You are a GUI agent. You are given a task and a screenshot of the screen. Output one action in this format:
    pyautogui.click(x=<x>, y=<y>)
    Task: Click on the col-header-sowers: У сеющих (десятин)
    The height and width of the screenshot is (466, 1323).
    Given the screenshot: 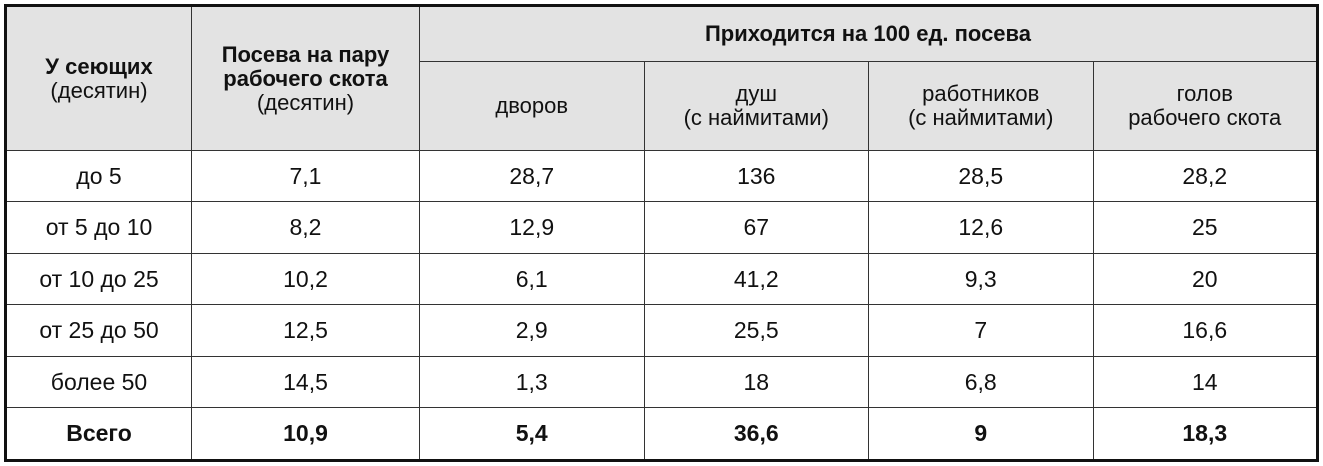 What is the action you would take?
    pyautogui.click(x=98, y=78)
    